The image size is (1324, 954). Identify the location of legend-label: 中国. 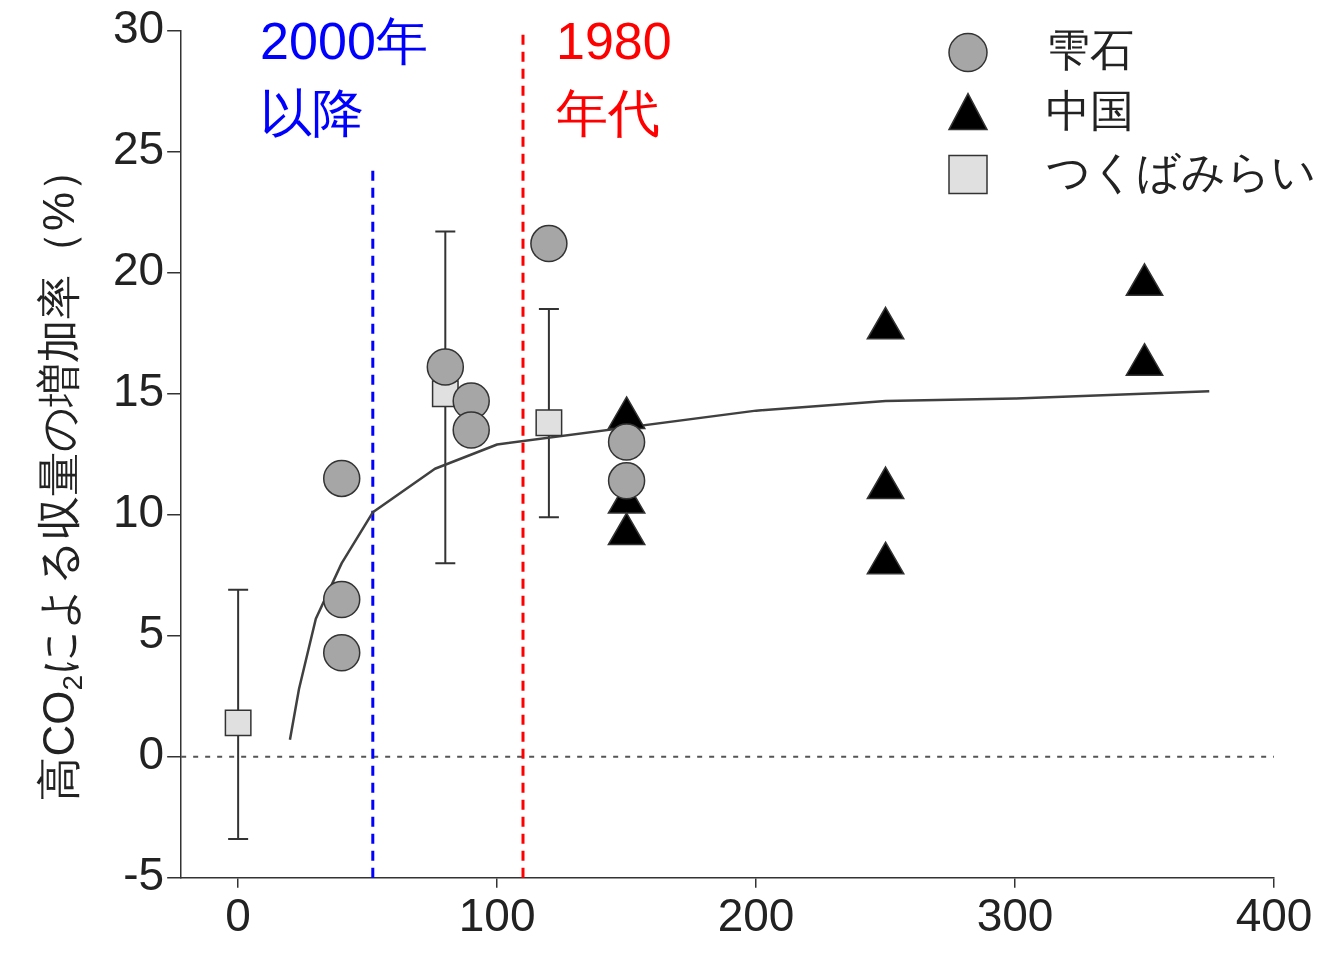
(1090, 110).